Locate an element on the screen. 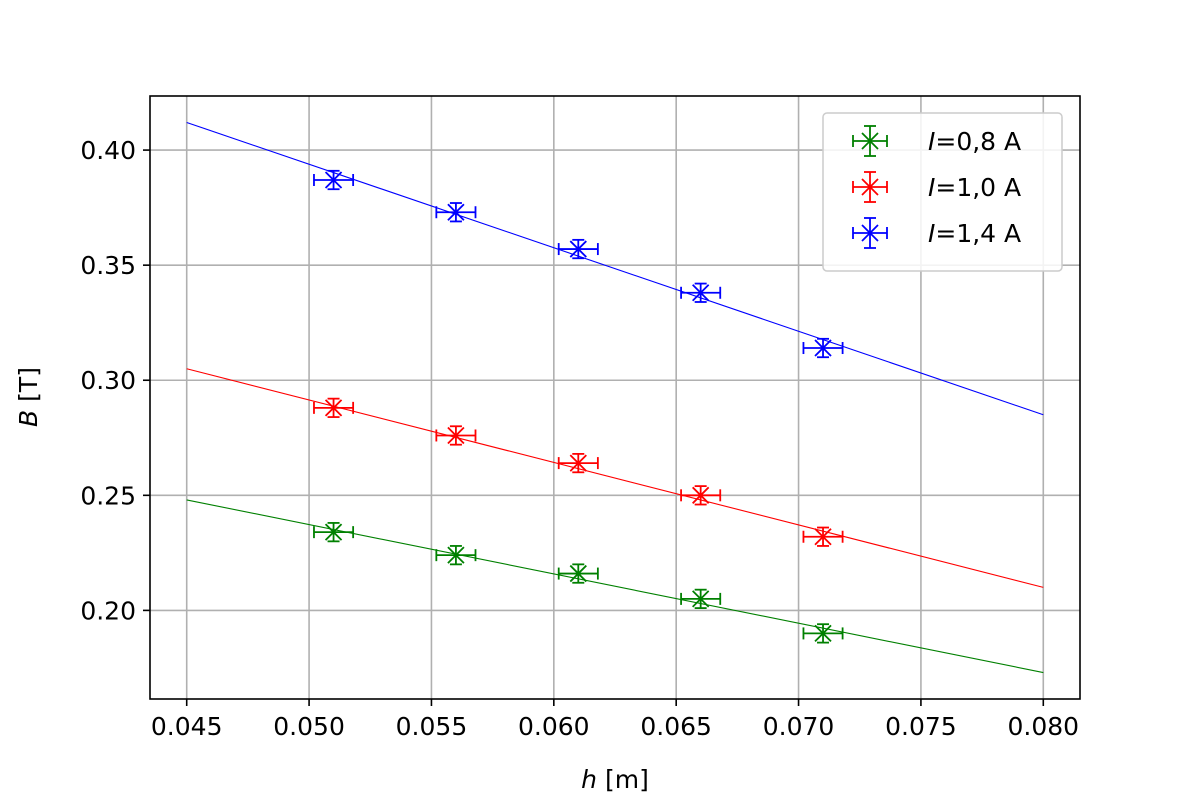  legend-entries: I=0,8 AI=1,0 AI=1,4 A is located at coordinates (936, 187).